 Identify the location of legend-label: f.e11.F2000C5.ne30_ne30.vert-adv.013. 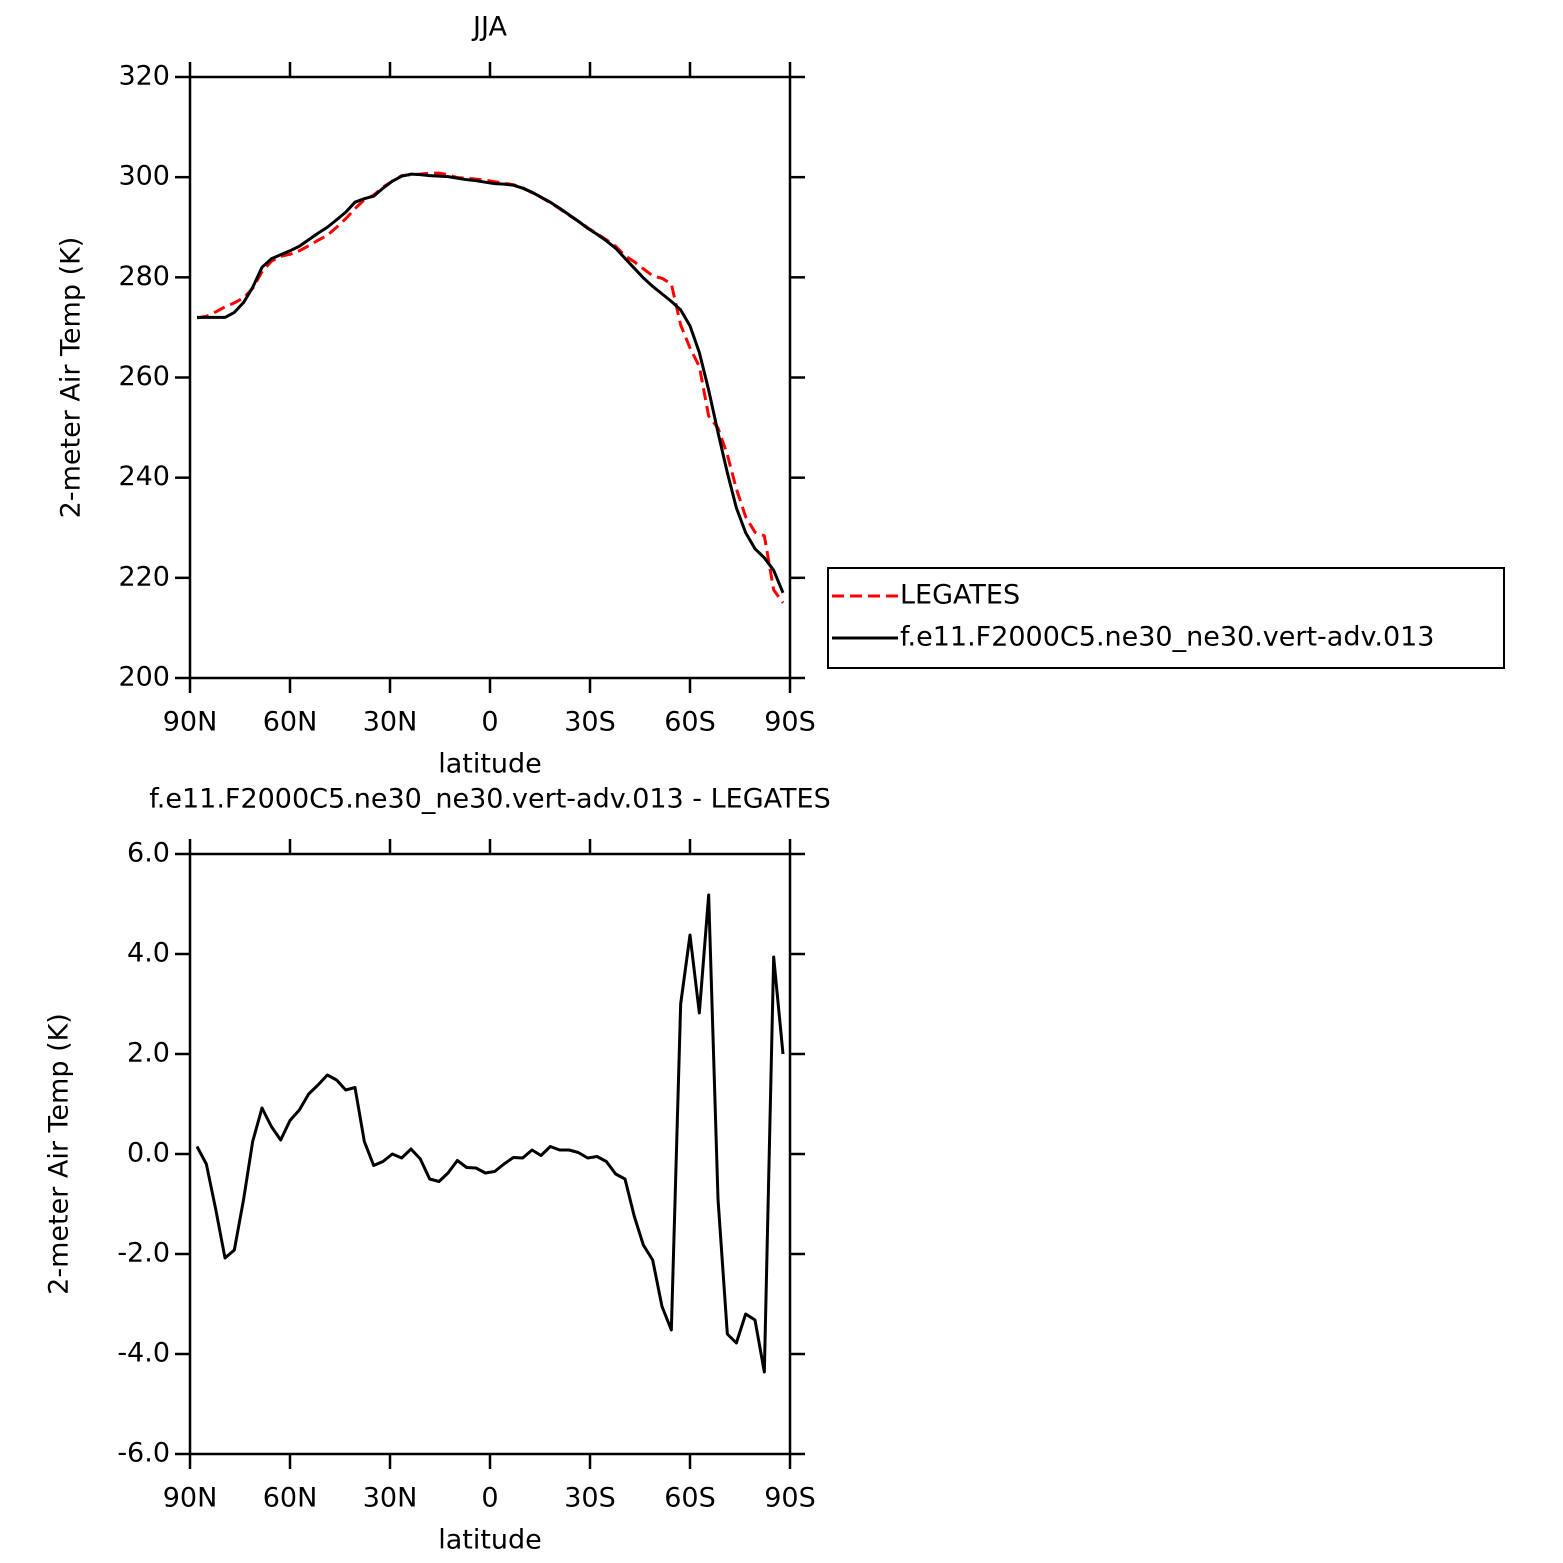
(1167, 637).